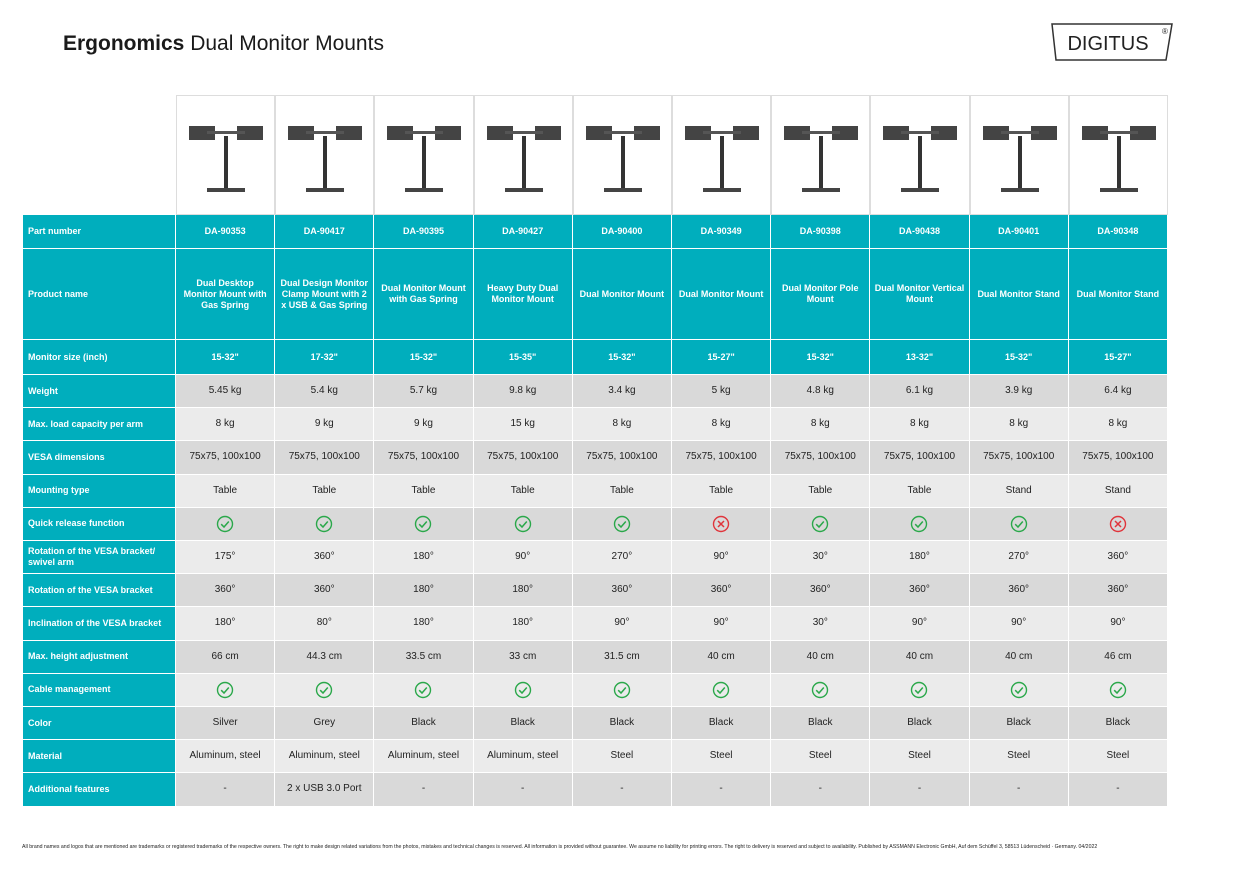 The image size is (1233, 872). I want to click on table-cell: Dual Monitor Pole Mount, so click(821, 294).